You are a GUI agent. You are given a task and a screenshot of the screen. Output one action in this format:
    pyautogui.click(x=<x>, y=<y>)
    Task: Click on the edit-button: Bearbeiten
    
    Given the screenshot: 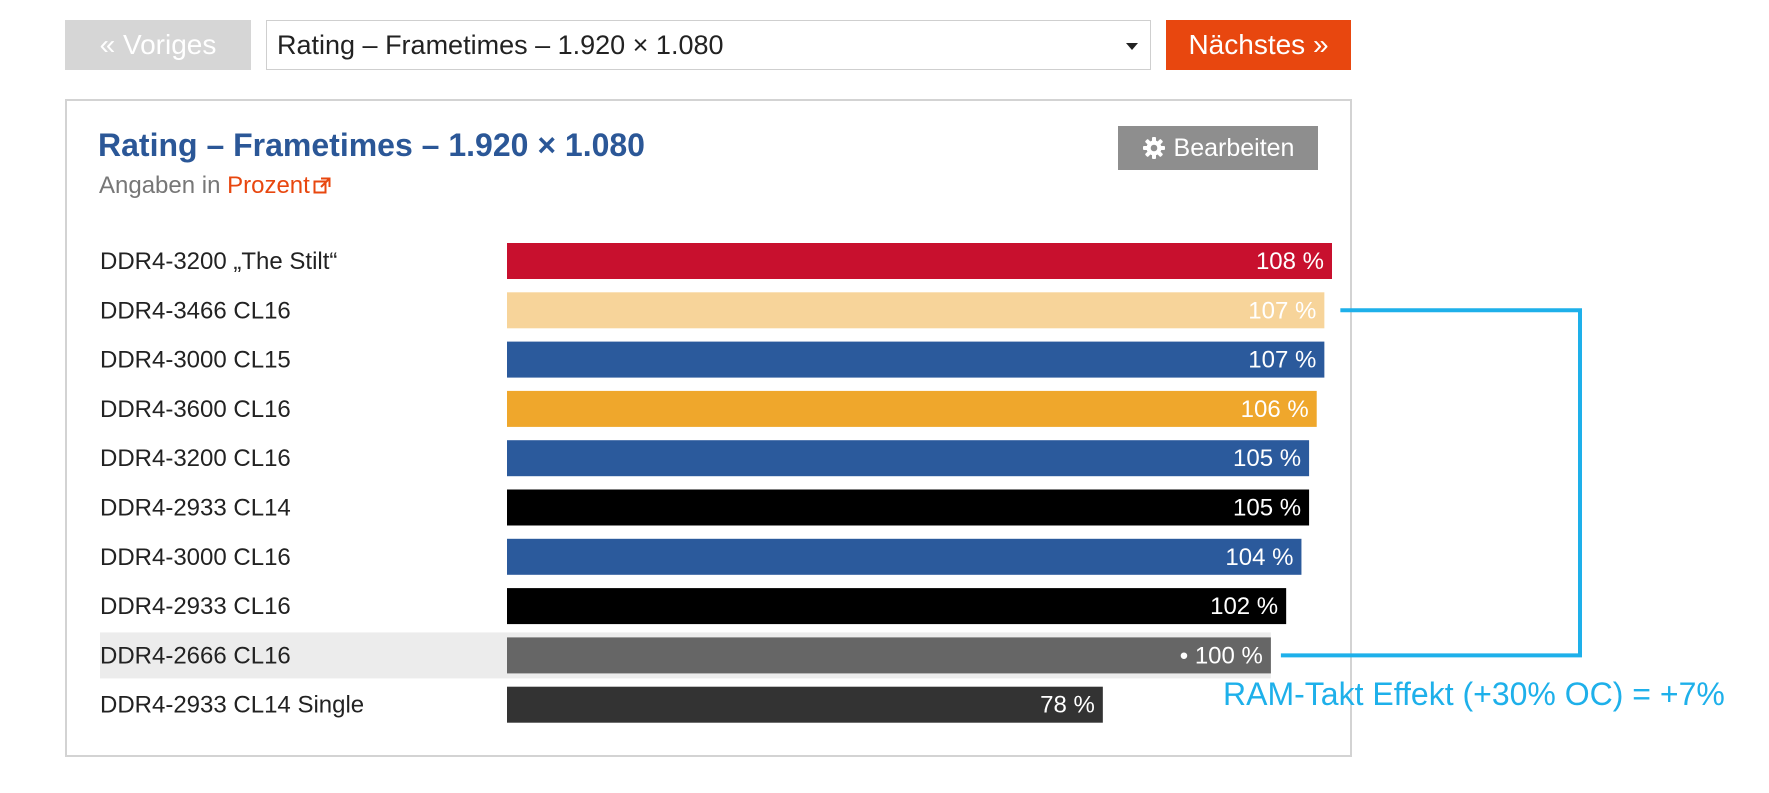 What is the action you would take?
    pyautogui.click(x=1218, y=148)
    